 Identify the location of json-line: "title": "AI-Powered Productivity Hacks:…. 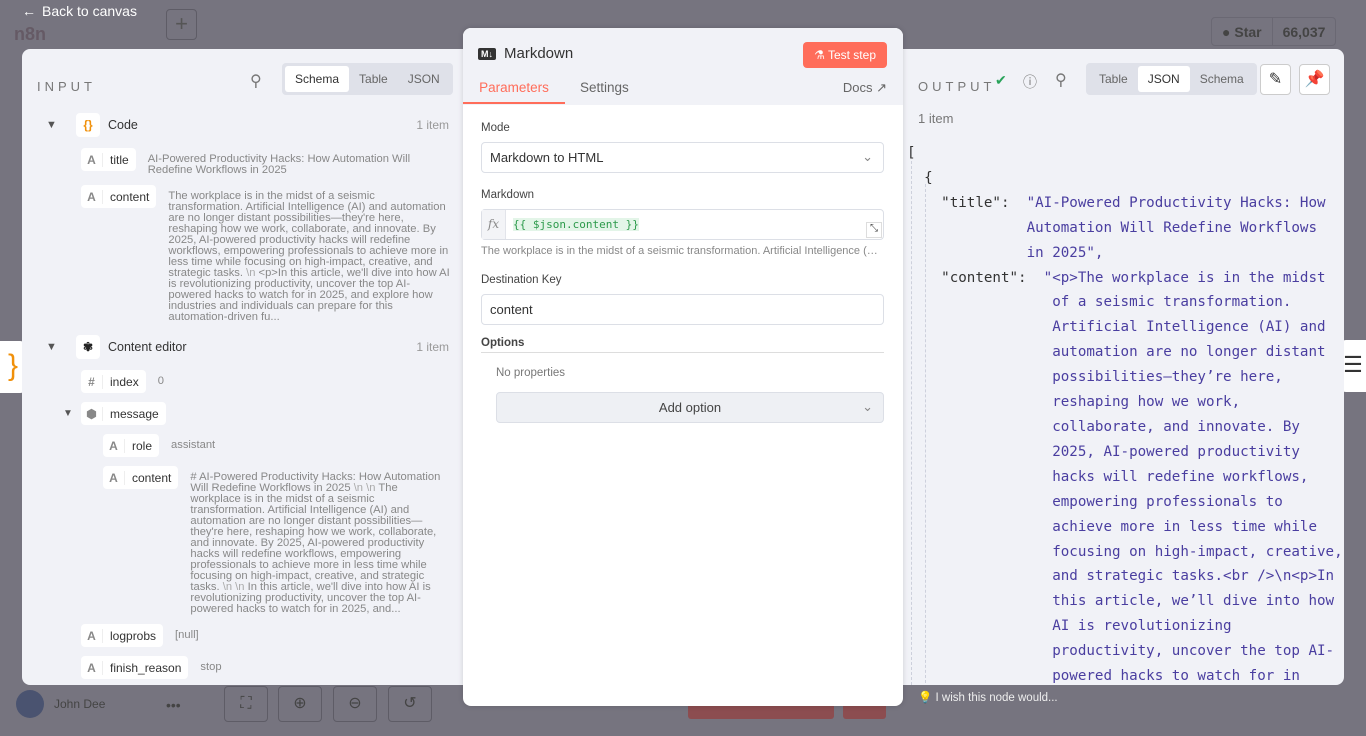
(1133, 202).